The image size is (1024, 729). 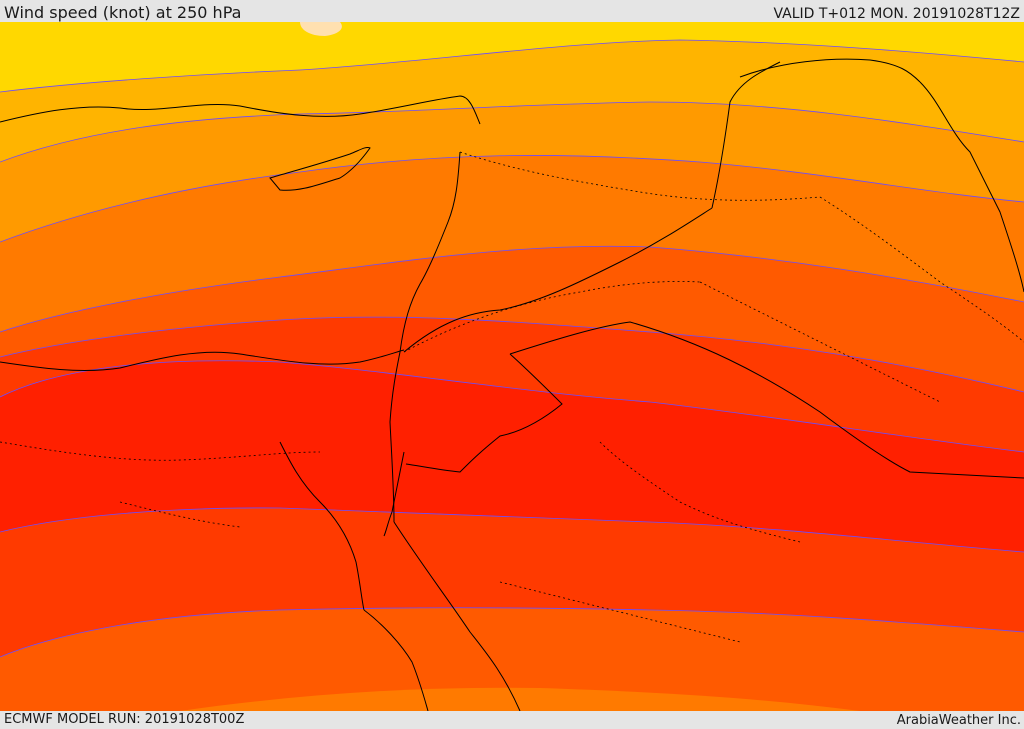 I want to click on valid-time-label: VALID T+012 MON. 20191028T12Z, so click(x=896, y=14).